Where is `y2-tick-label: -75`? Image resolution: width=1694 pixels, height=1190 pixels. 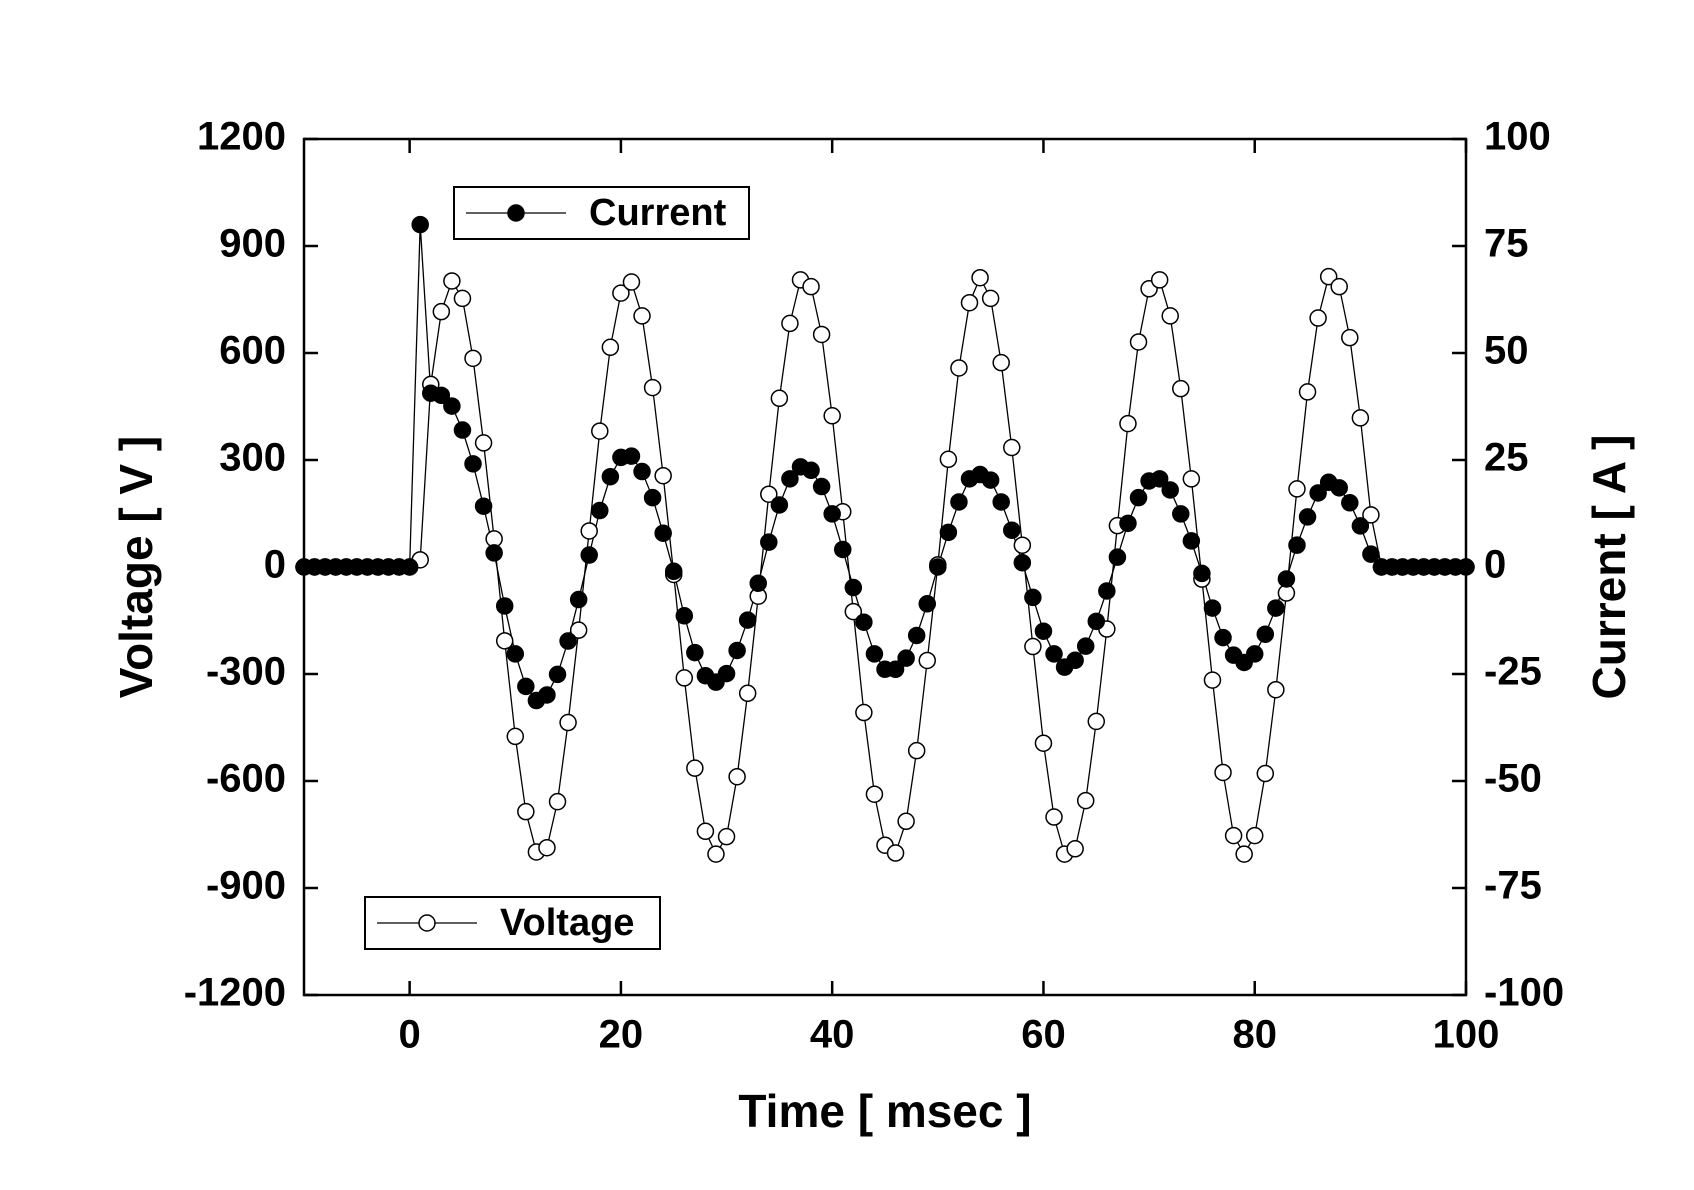 y2-tick-label: -75 is located at coordinates (1513, 886).